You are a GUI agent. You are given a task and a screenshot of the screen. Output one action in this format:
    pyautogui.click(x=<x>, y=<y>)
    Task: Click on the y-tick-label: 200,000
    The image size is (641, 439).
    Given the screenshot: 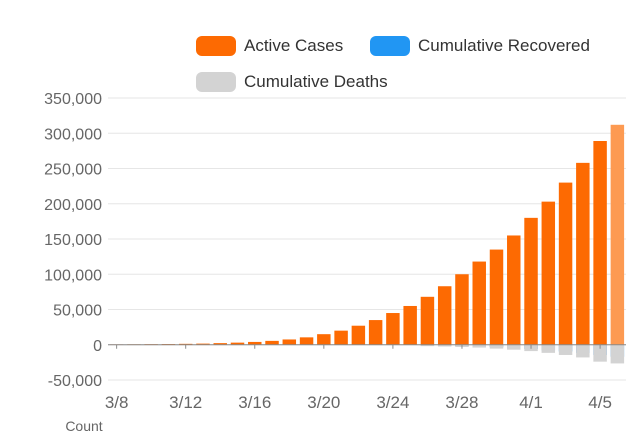 What is the action you would take?
    pyautogui.click(x=73, y=205)
    